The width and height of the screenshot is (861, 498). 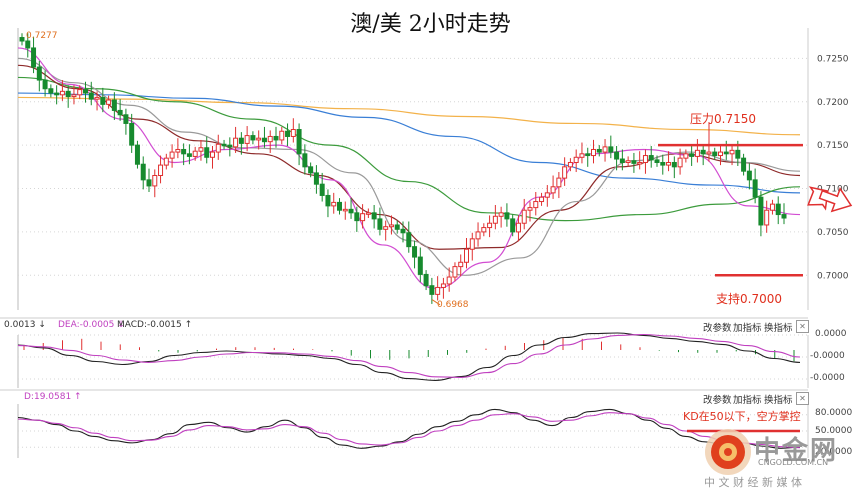 What do you see at coordinates (778, 400) in the screenshot?
I see `kd-switch-indicator-button: 换指标` at bounding box center [778, 400].